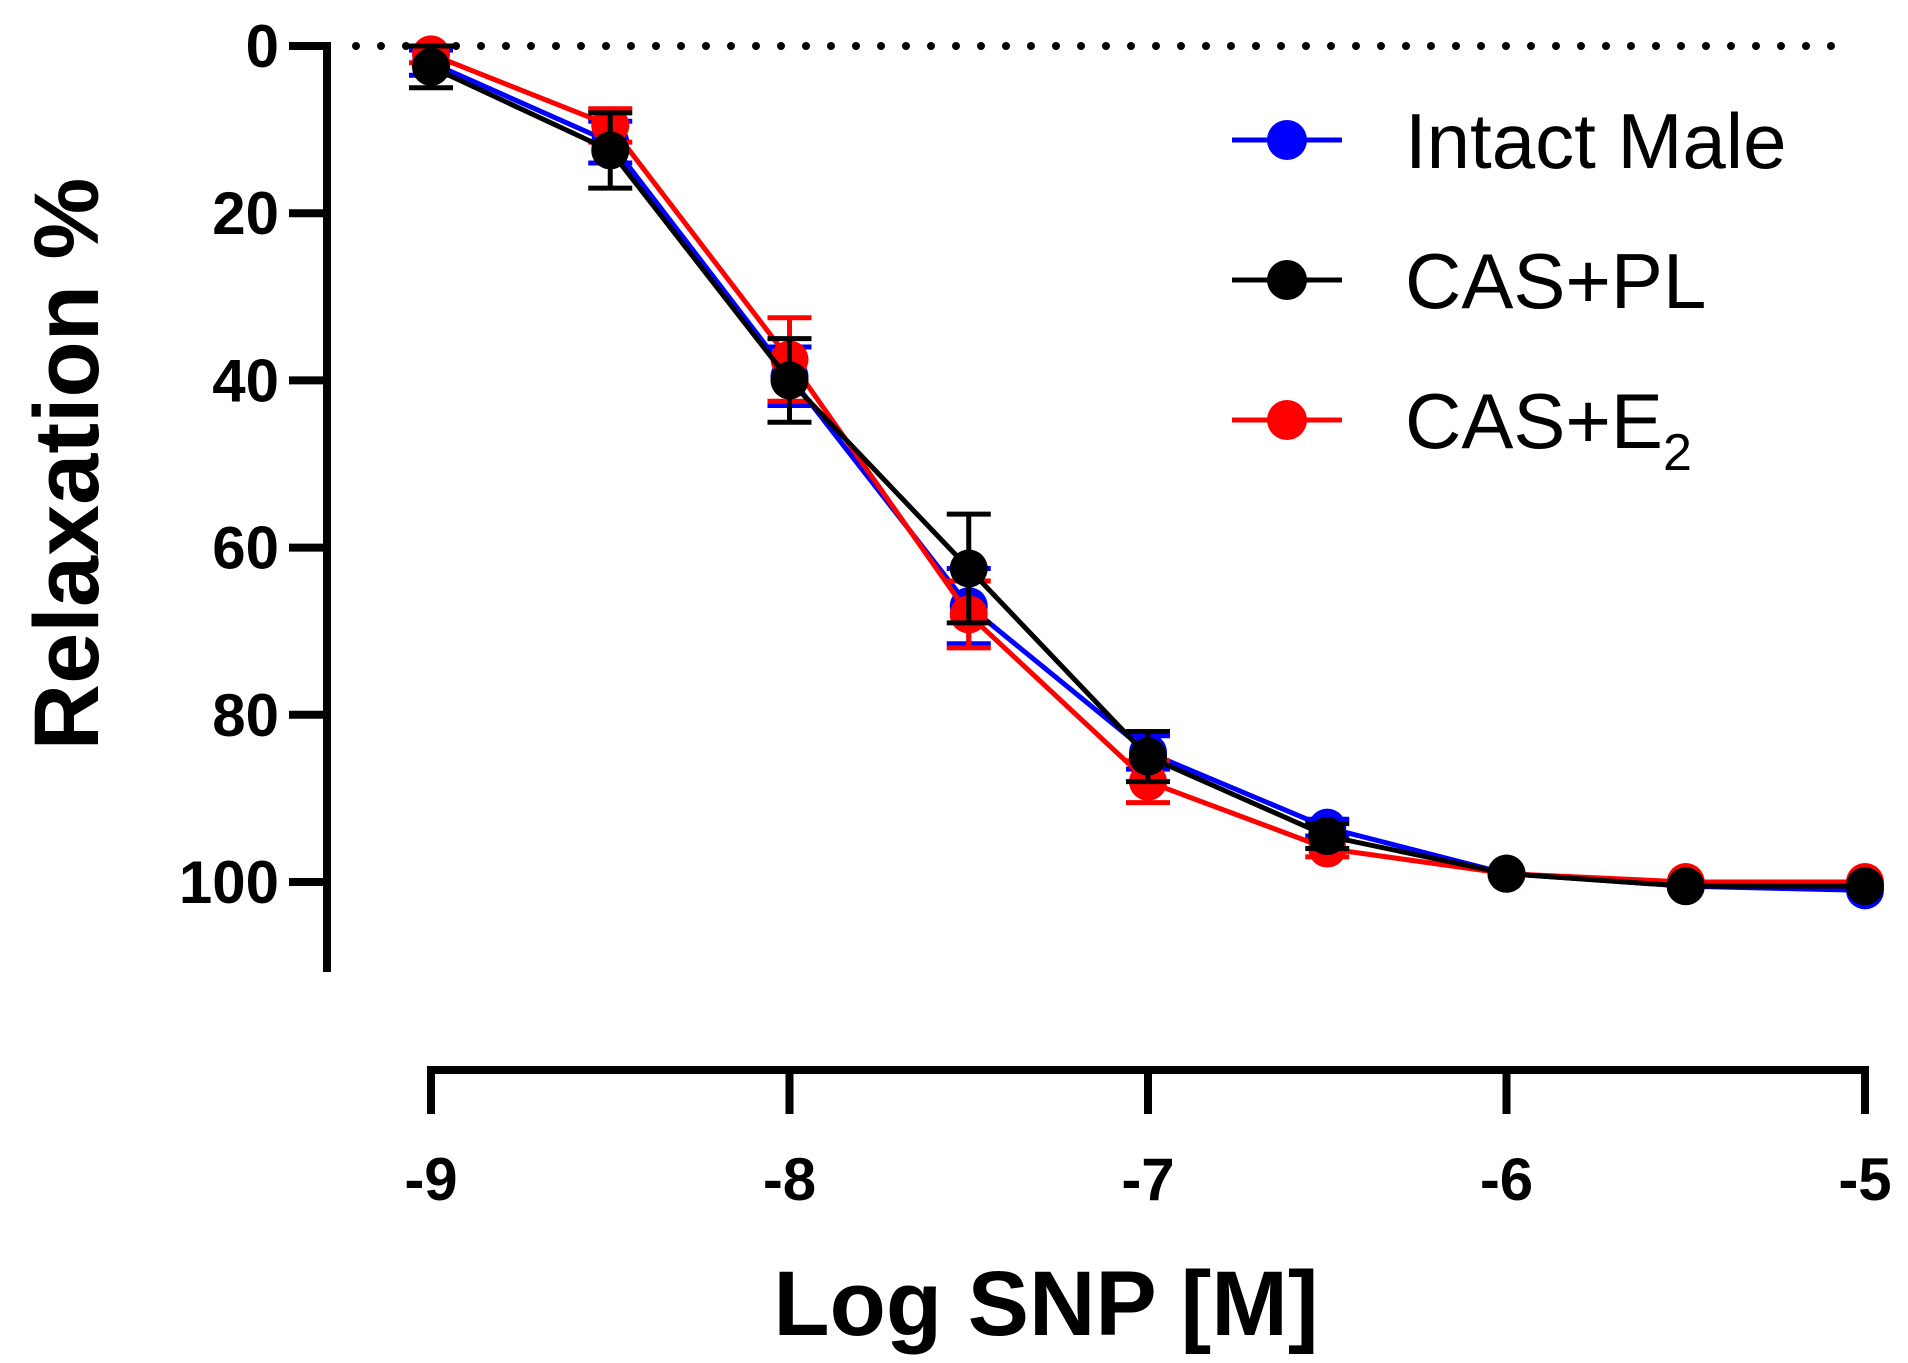  What do you see at coordinates (1147, 1179) in the screenshot?
I see `x-tick-label: -7` at bounding box center [1147, 1179].